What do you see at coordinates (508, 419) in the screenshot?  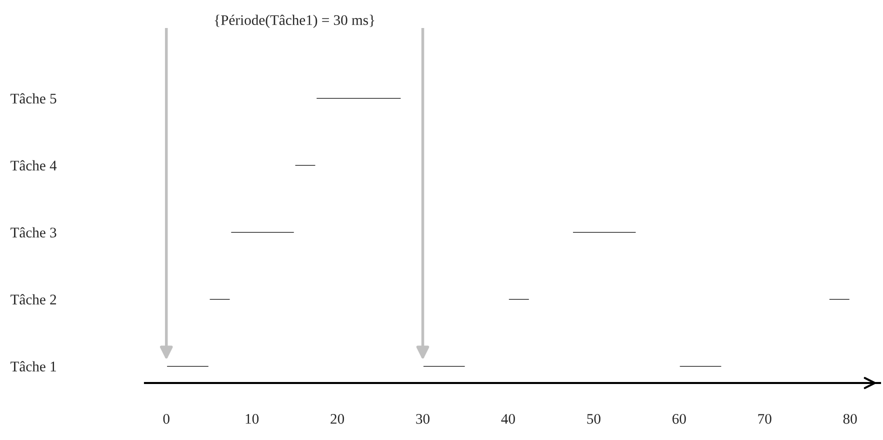 I see `x-tick-label: 40` at bounding box center [508, 419].